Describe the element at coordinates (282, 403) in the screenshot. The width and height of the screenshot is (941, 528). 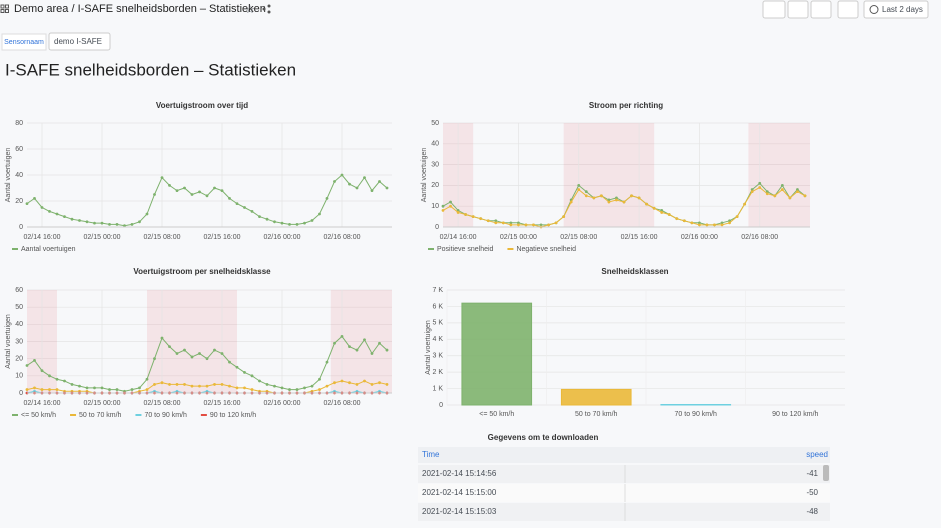
I see `x-tick-label: 02/16 00:00` at that location.